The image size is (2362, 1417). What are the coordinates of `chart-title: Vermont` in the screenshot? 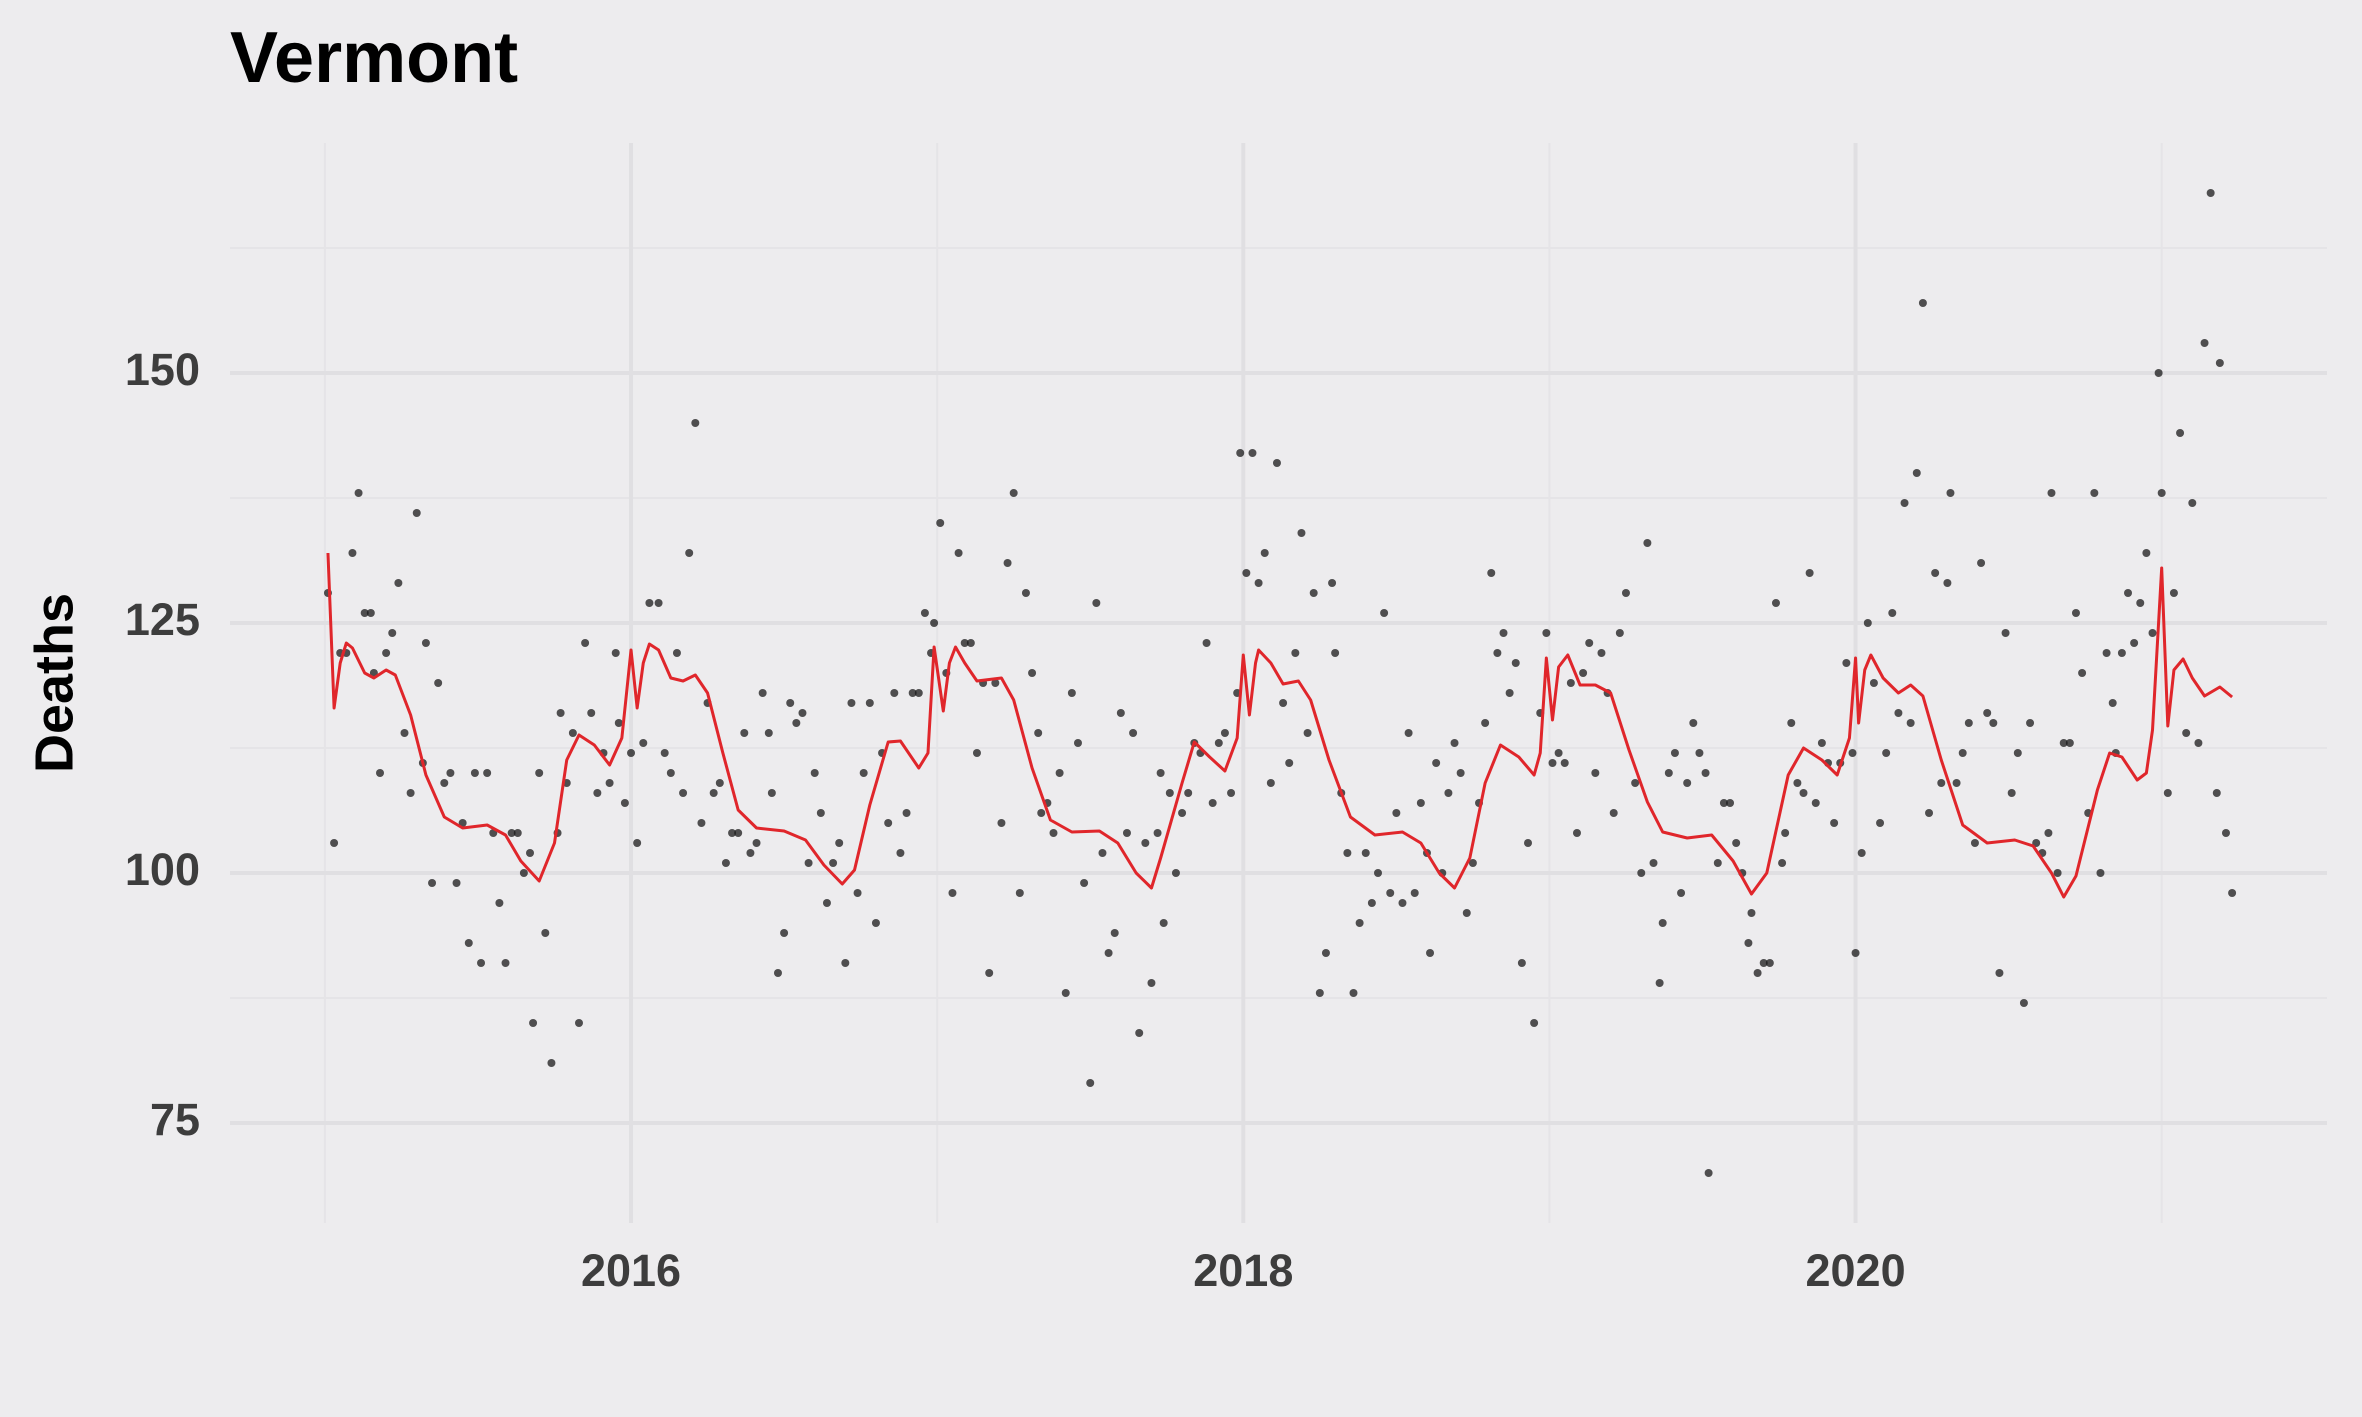 It's located at (374, 58).